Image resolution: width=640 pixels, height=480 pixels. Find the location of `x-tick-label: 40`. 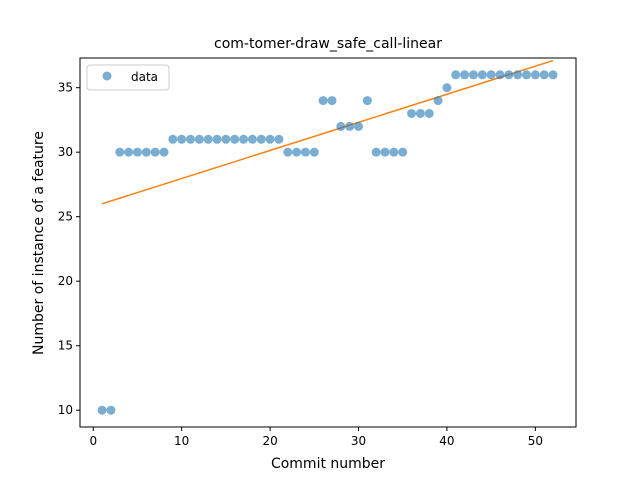

x-tick-label: 40 is located at coordinates (446, 441).